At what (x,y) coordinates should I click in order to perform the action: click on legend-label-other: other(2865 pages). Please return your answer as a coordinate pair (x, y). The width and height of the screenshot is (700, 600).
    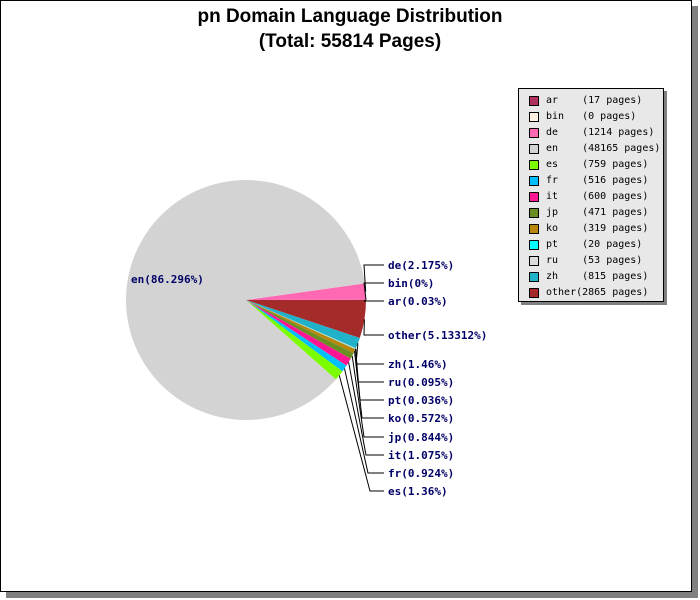
    Looking at the image, I should click on (597, 292).